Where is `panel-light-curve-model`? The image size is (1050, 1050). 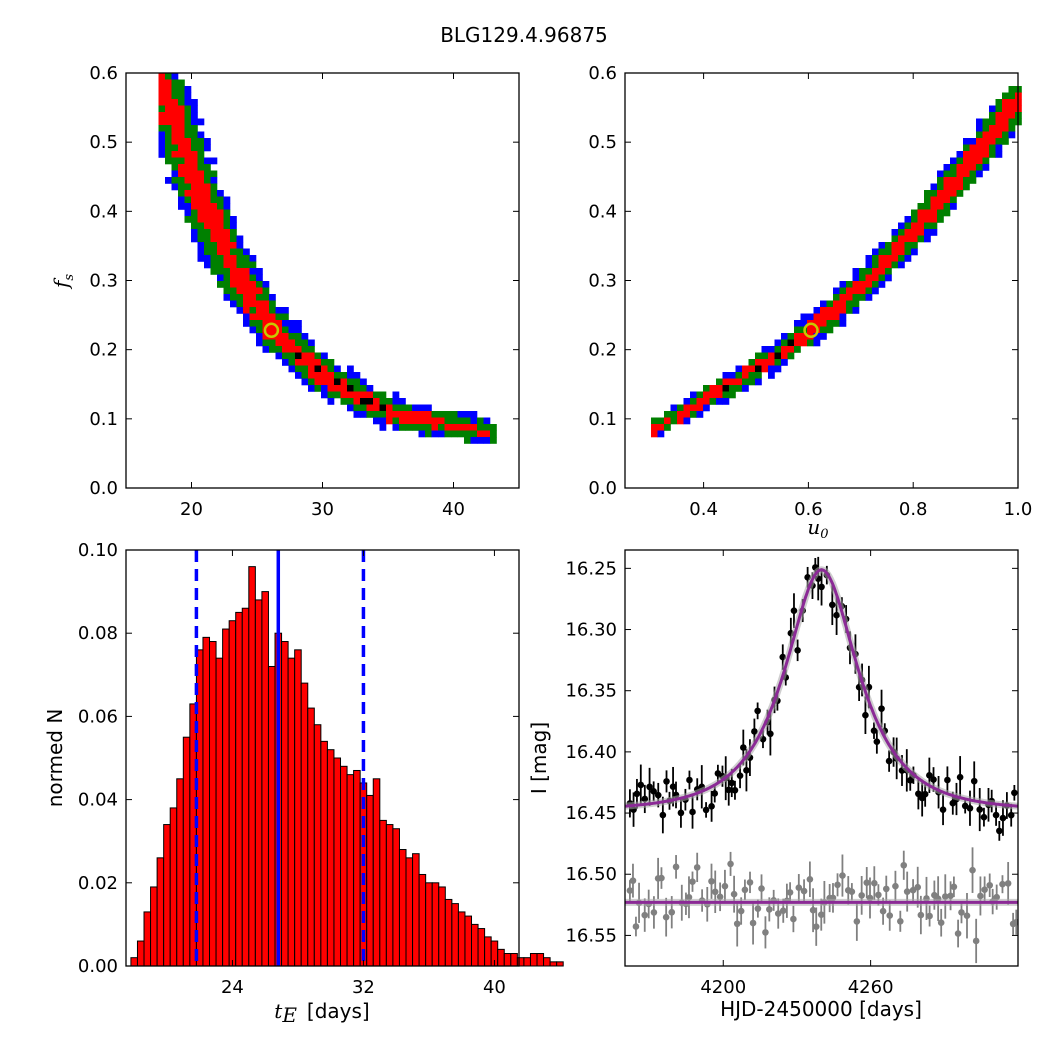 panel-light-curve-model is located at coordinates (821, 736).